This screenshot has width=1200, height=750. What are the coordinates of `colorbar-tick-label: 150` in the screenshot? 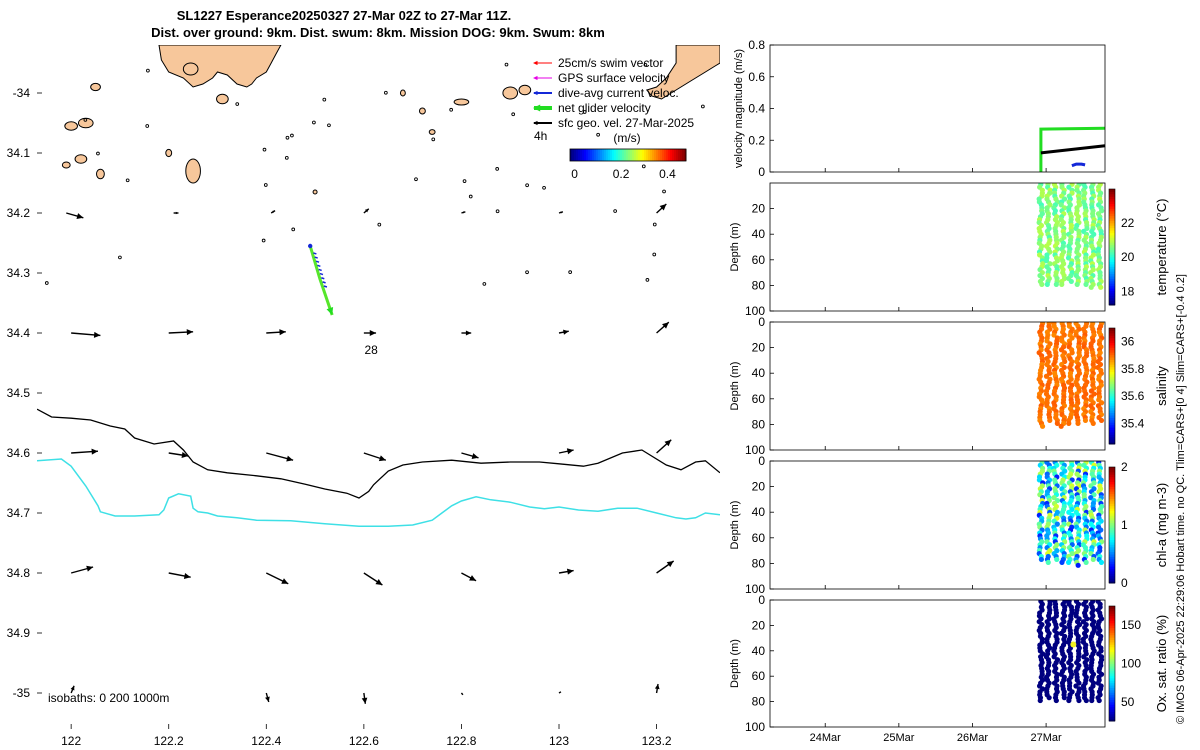 It's located at (1131, 625).